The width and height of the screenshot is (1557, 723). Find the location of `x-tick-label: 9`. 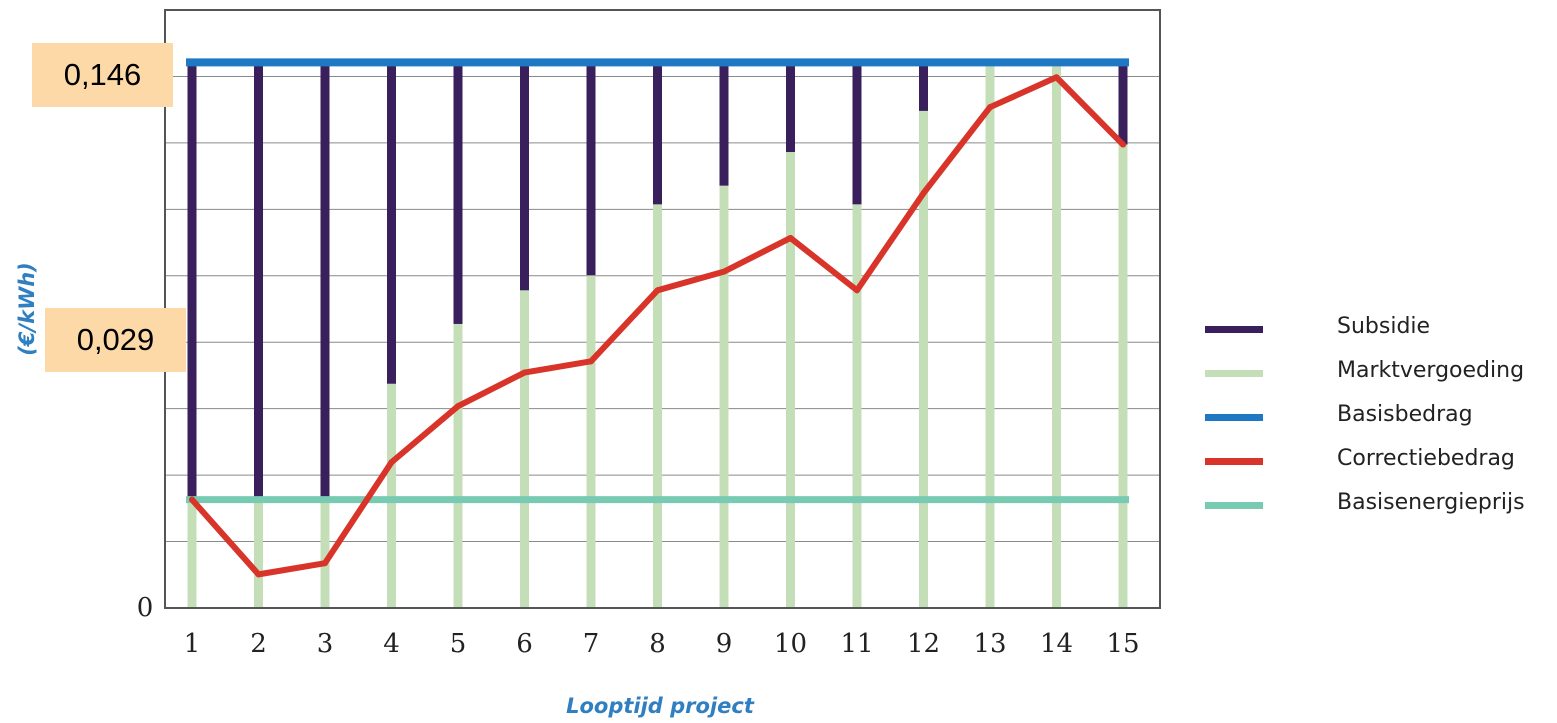

x-tick-label: 9 is located at coordinates (724, 644).